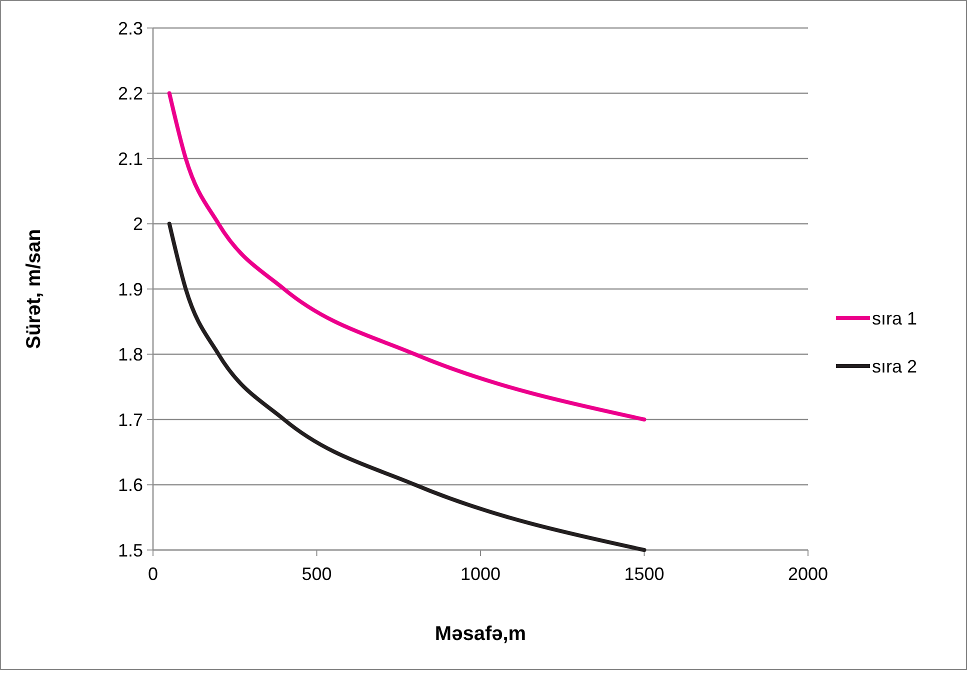  I want to click on y-tick-label: 1.7, so click(130, 420).